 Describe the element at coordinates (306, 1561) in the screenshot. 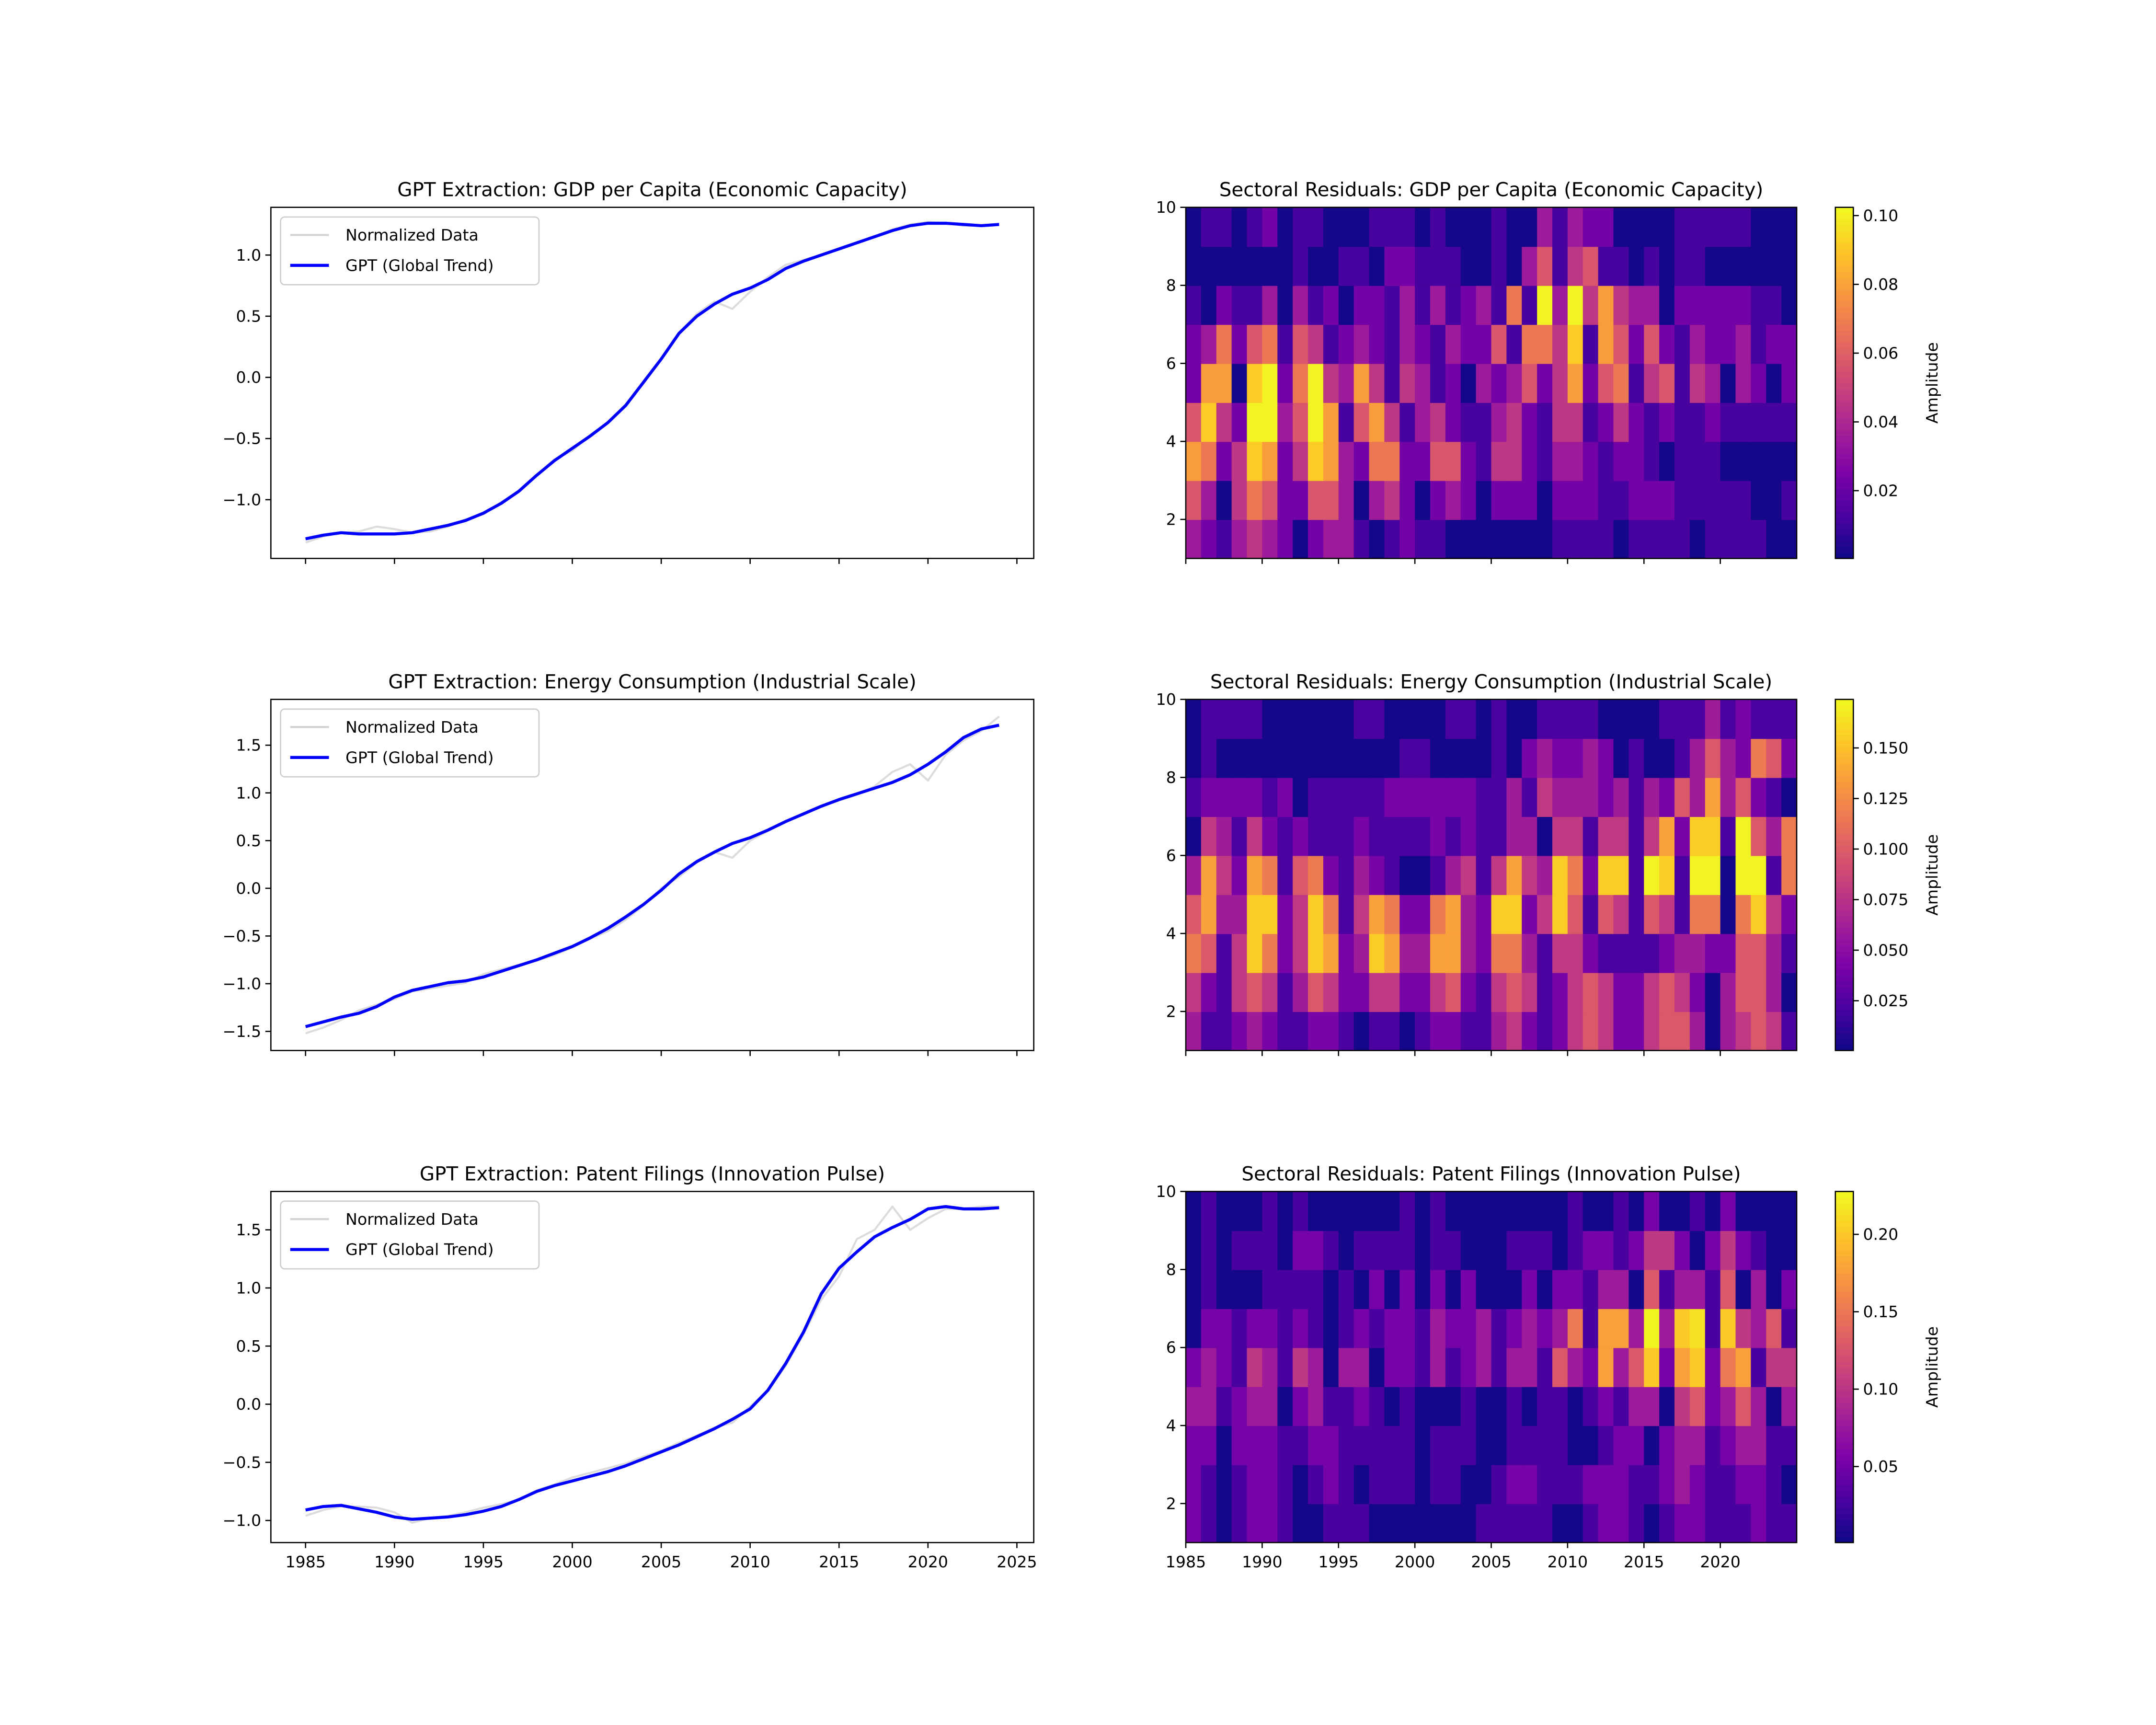

I see `x-tick-label: 1985` at that location.